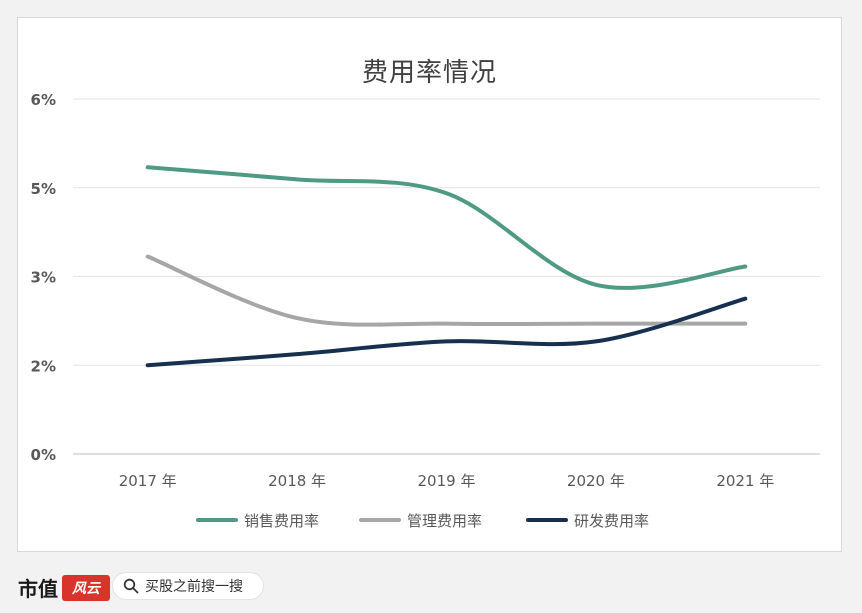 Image resolution: width=862 pixels, height=613 pixels. I want to click on brand-logo: 风云, so click(86, 587).